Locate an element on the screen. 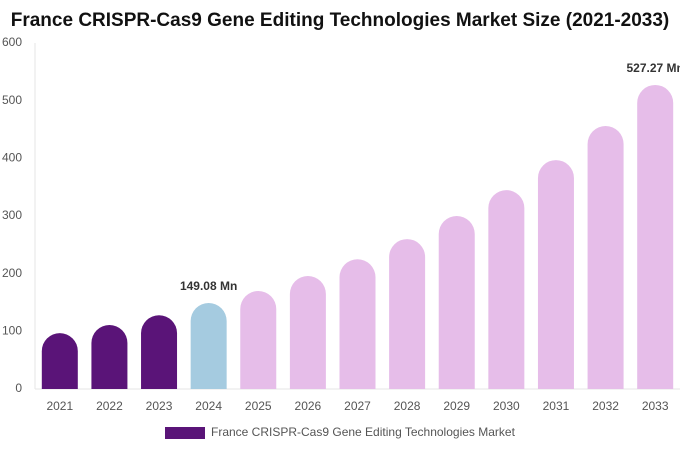 The width and height of the screenshot is (680, 450). x-tick-label: 2029 is located at coordinates (456, 406).